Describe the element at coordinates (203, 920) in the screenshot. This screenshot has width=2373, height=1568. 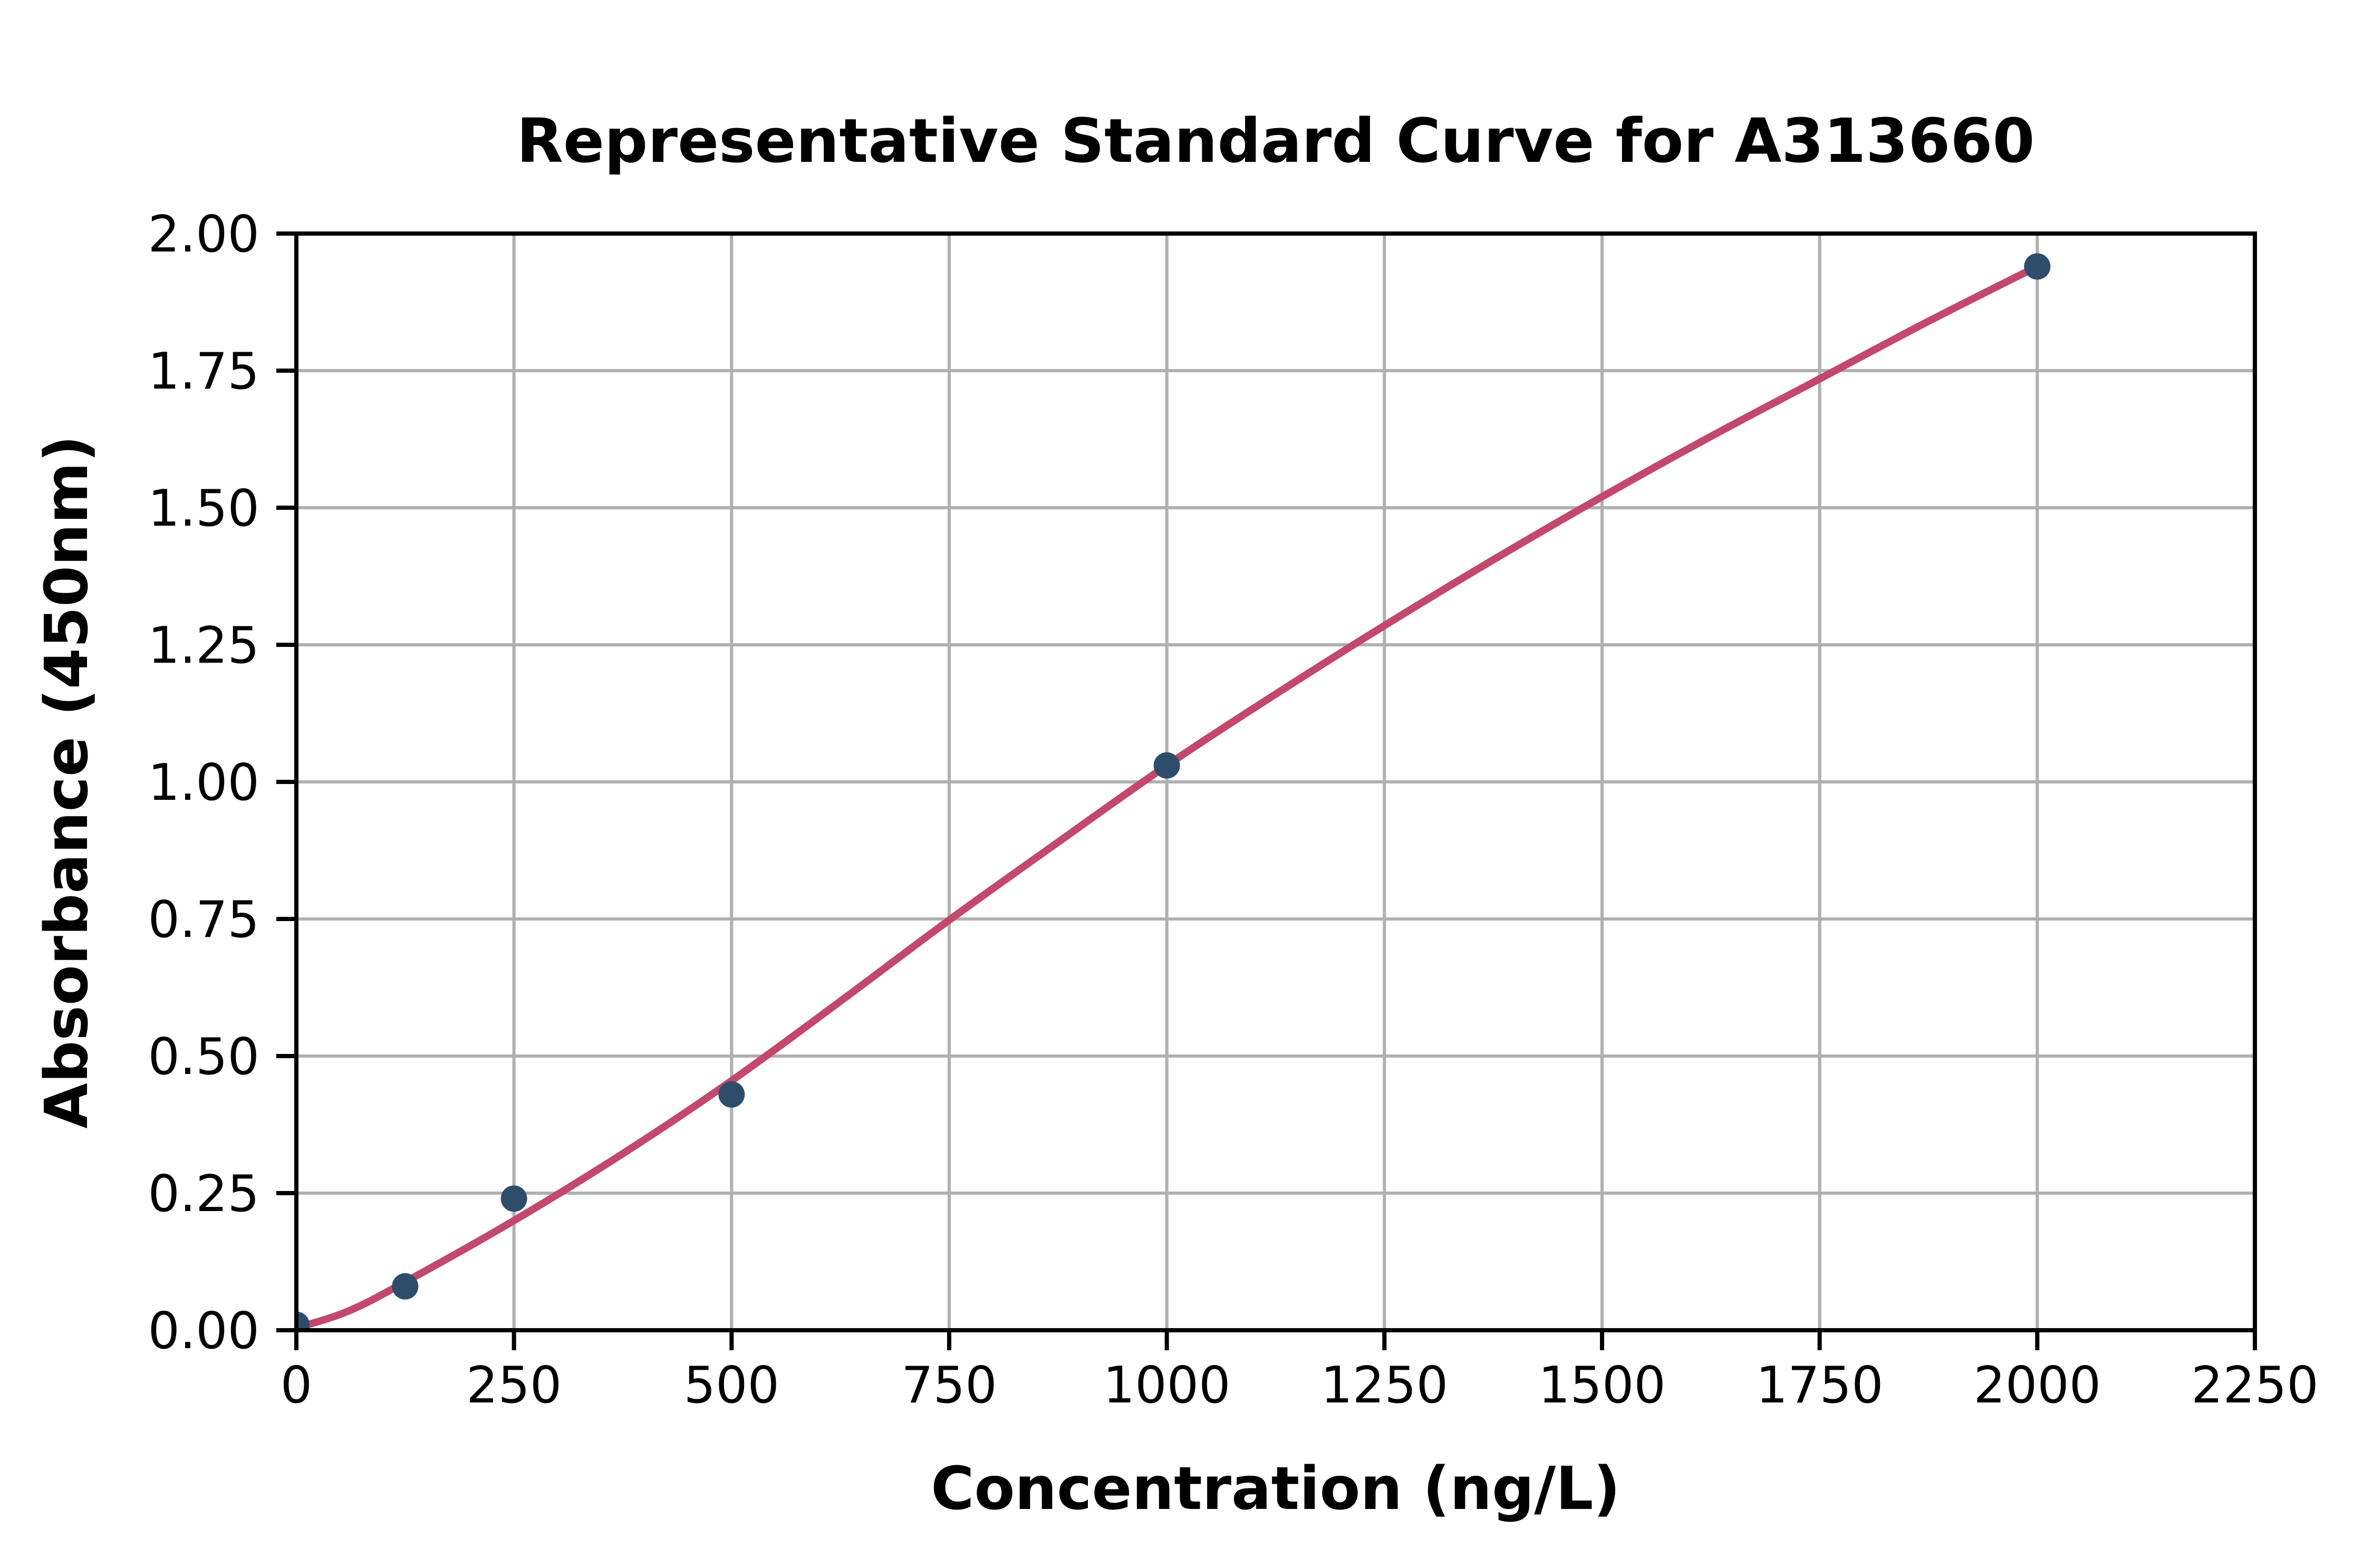
I see `y-tick-label: 0.75` at that location.